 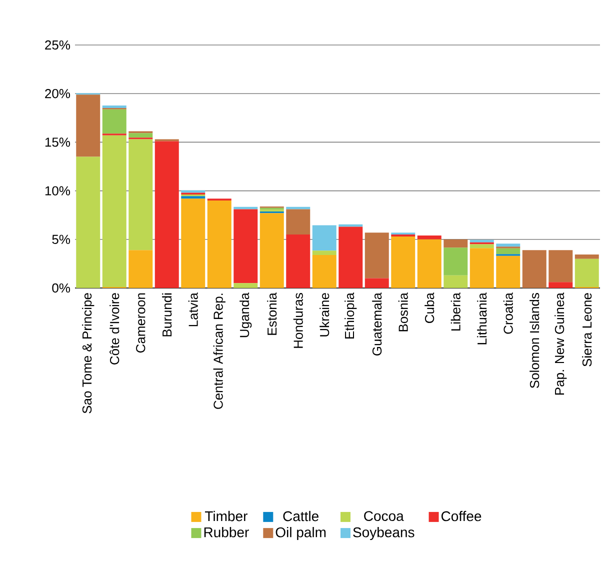 What do you see at coordinates (301, 533) in the screenshot?
I see `legend-label: Oil palm` at bounding box center [301, 533].